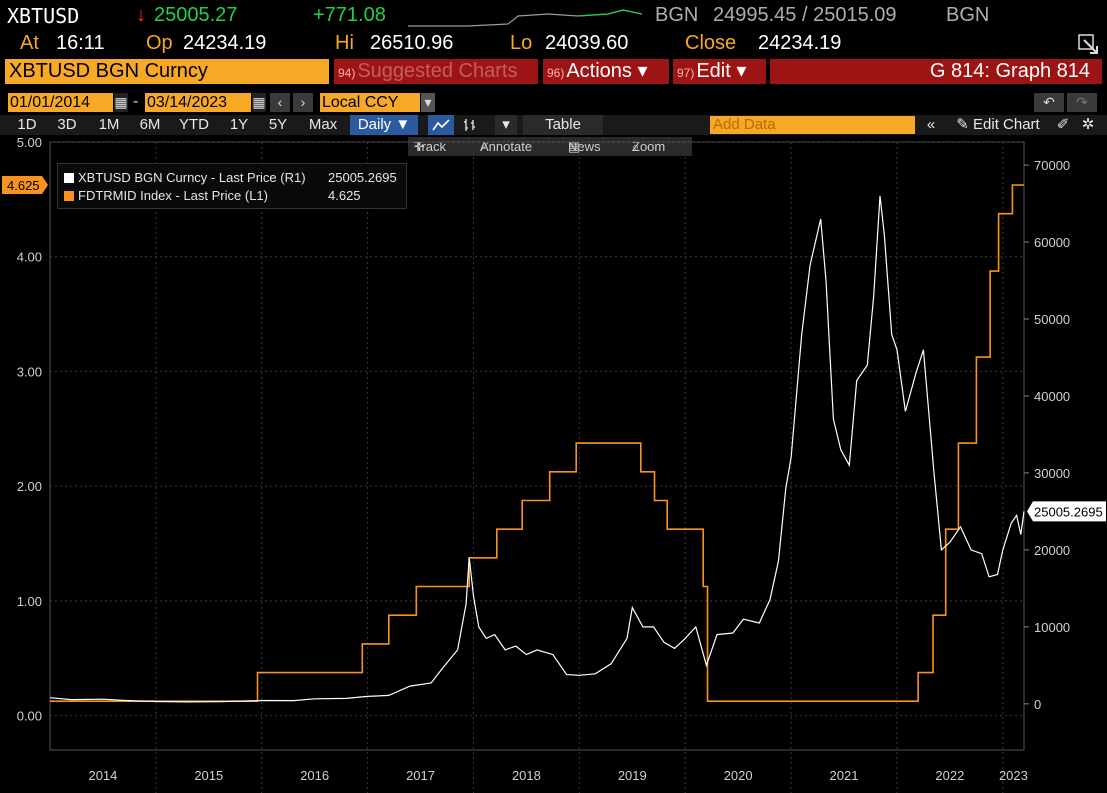  Describe the element at coordinates (344, 195) in the screenshot. I see `legend-fed-value: 4.625` at that location.